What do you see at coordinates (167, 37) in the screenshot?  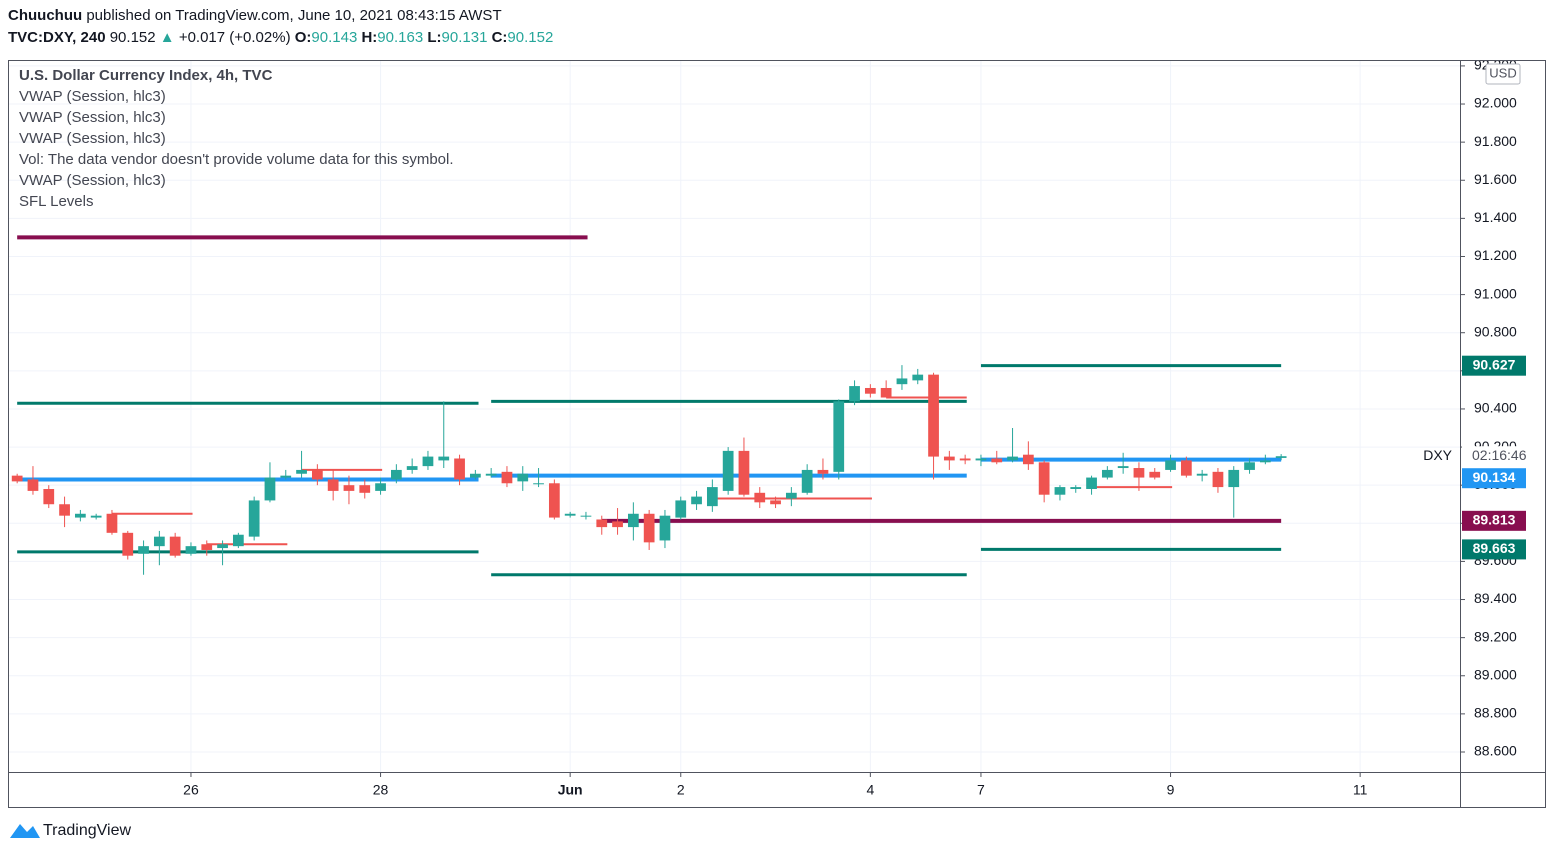 I see `up-arrow: ▲` at bounding box center [167, 37].